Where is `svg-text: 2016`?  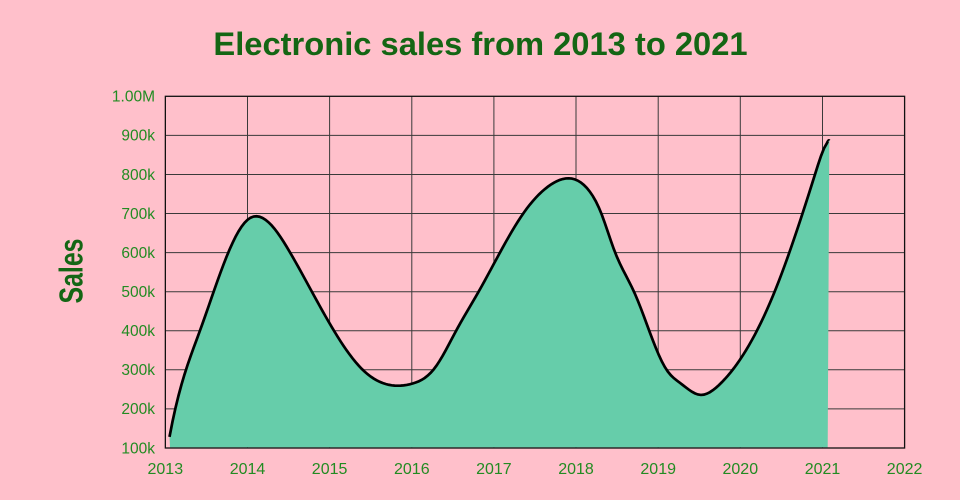 svg-text: 2016 is located at coordinates (412, 469).